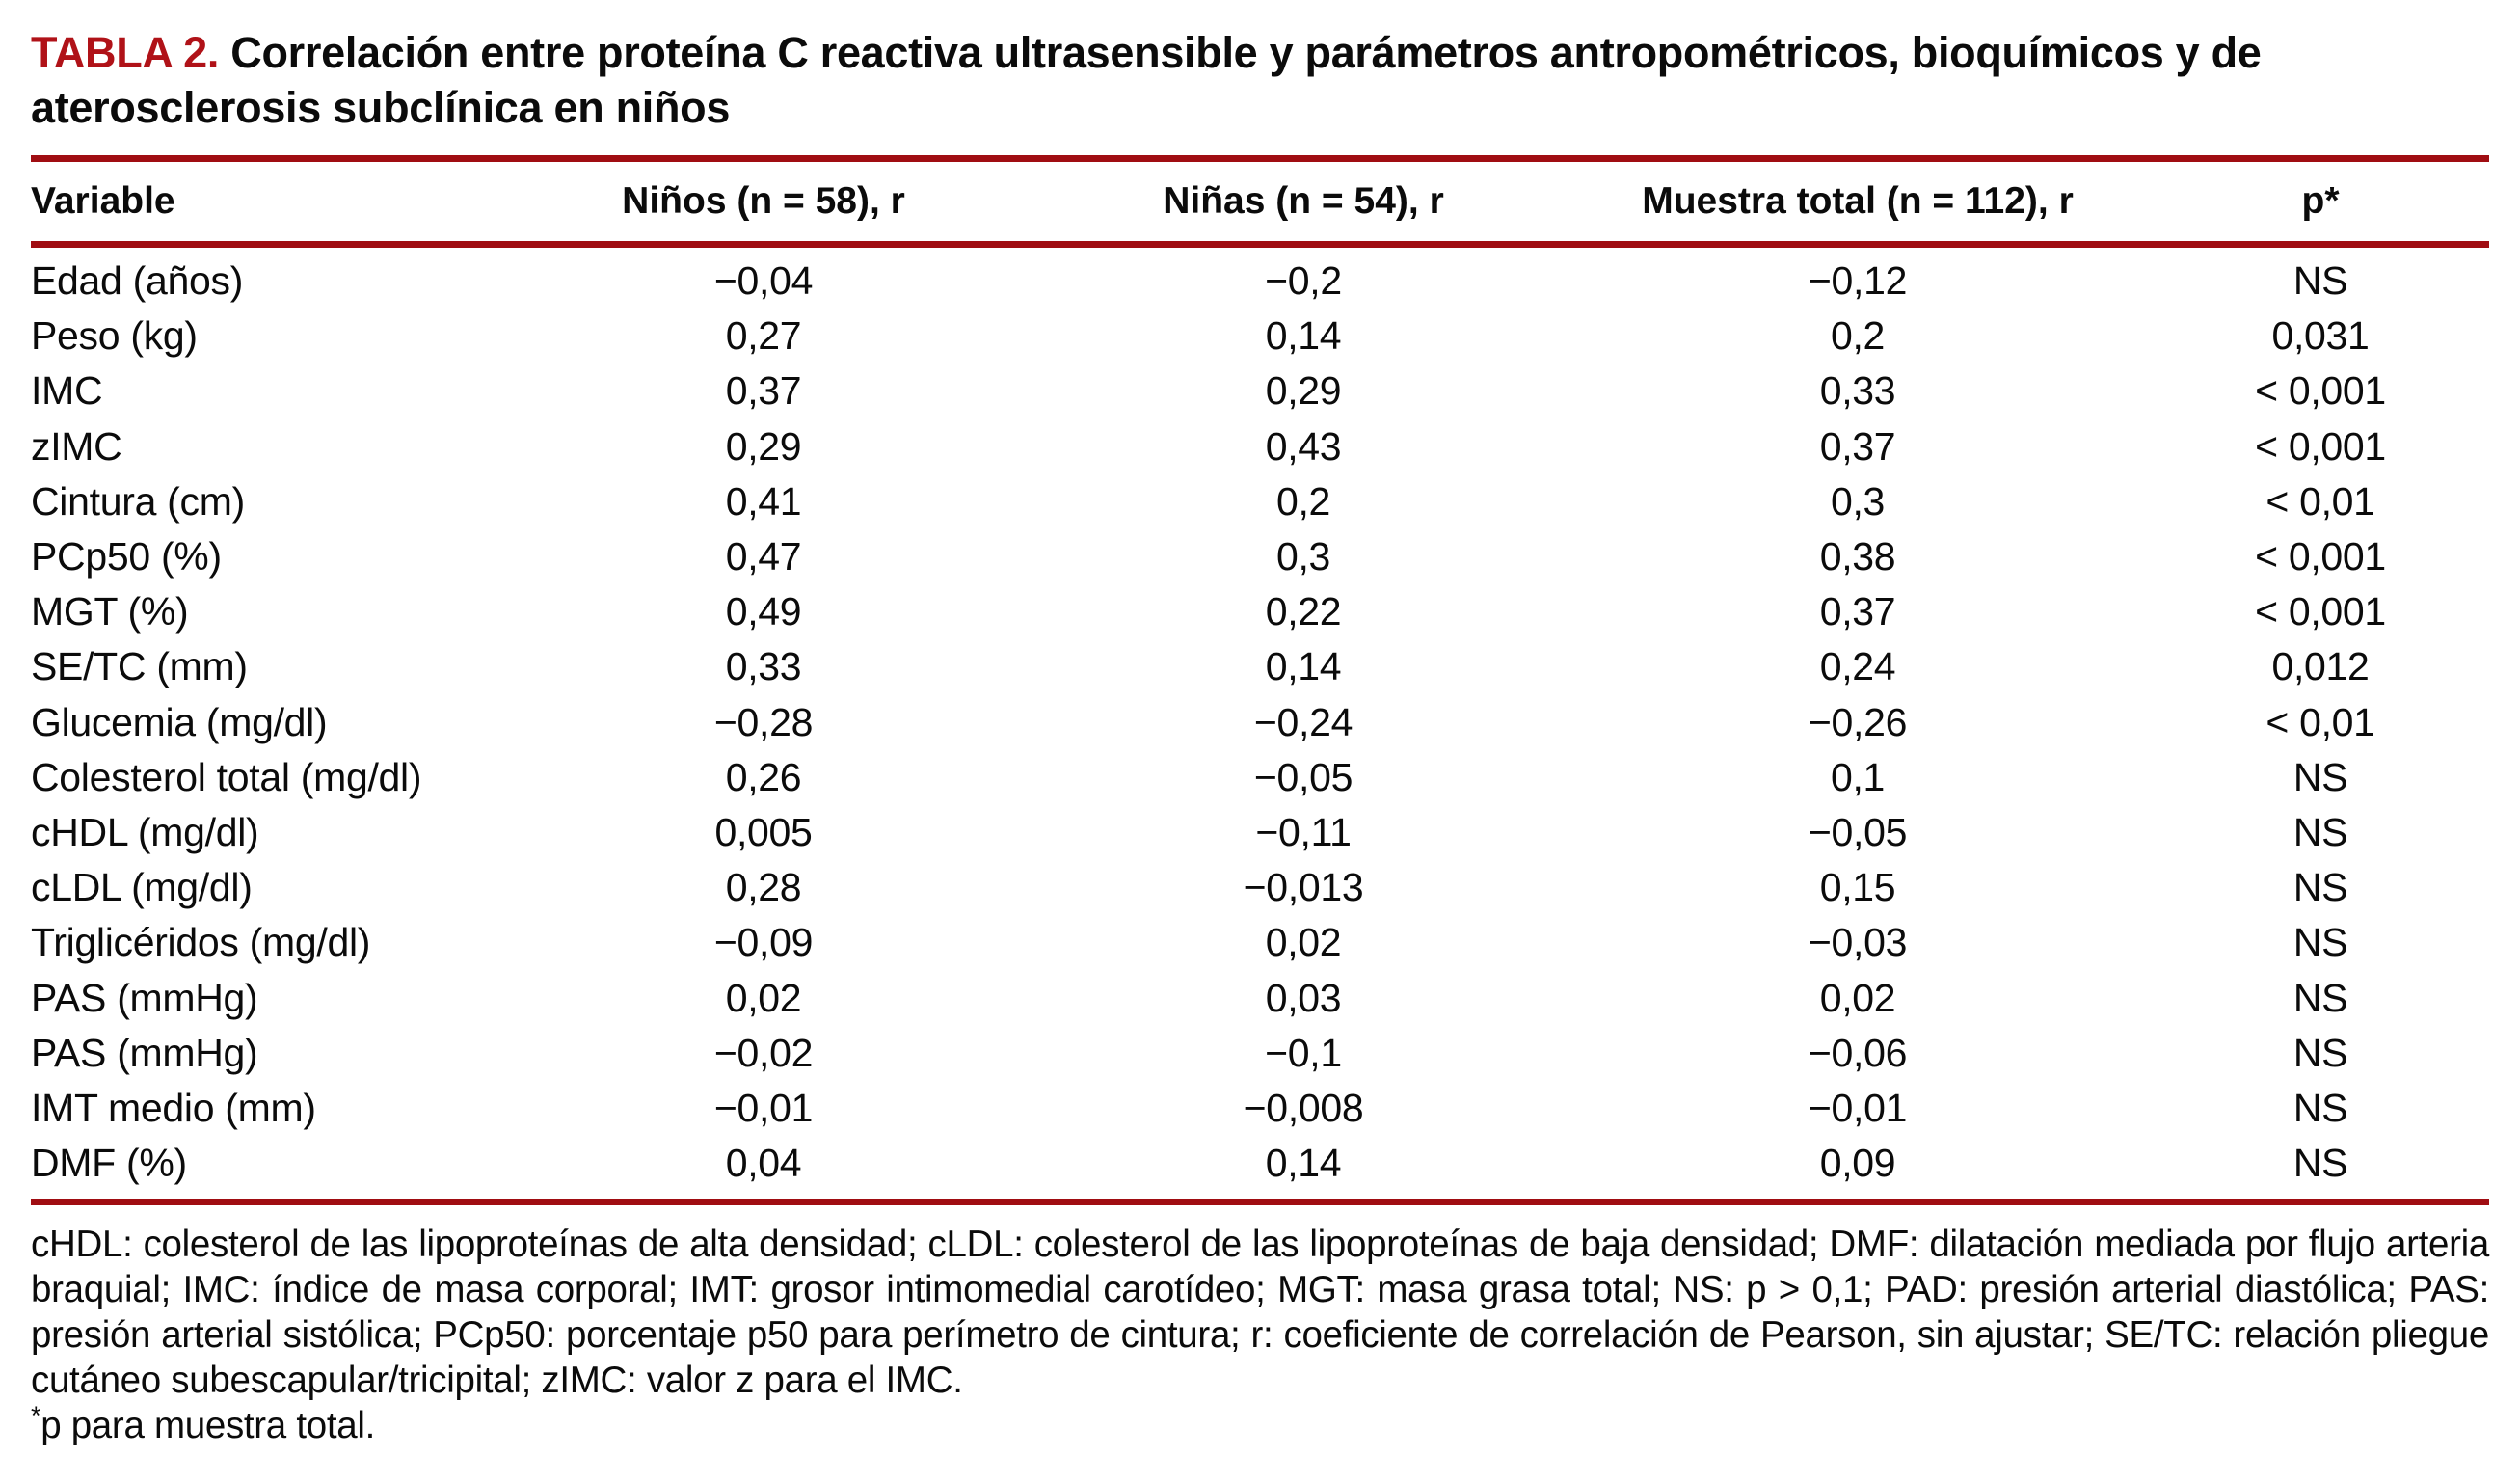 This screenshot has height=1483, width=2520. What do you see at coordinates (1260, 1425) in the screenshot?
I see `asterisk-note: *p para muestra total.` at bounding box center [1260, 1425].